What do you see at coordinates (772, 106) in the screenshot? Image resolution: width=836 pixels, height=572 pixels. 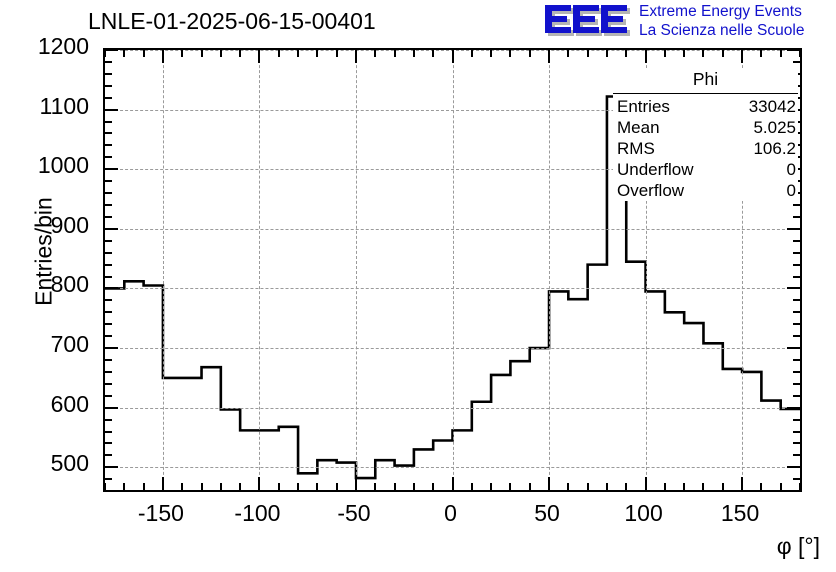 I see `stats-row-value: 33042` at bounding box center [772, 106].